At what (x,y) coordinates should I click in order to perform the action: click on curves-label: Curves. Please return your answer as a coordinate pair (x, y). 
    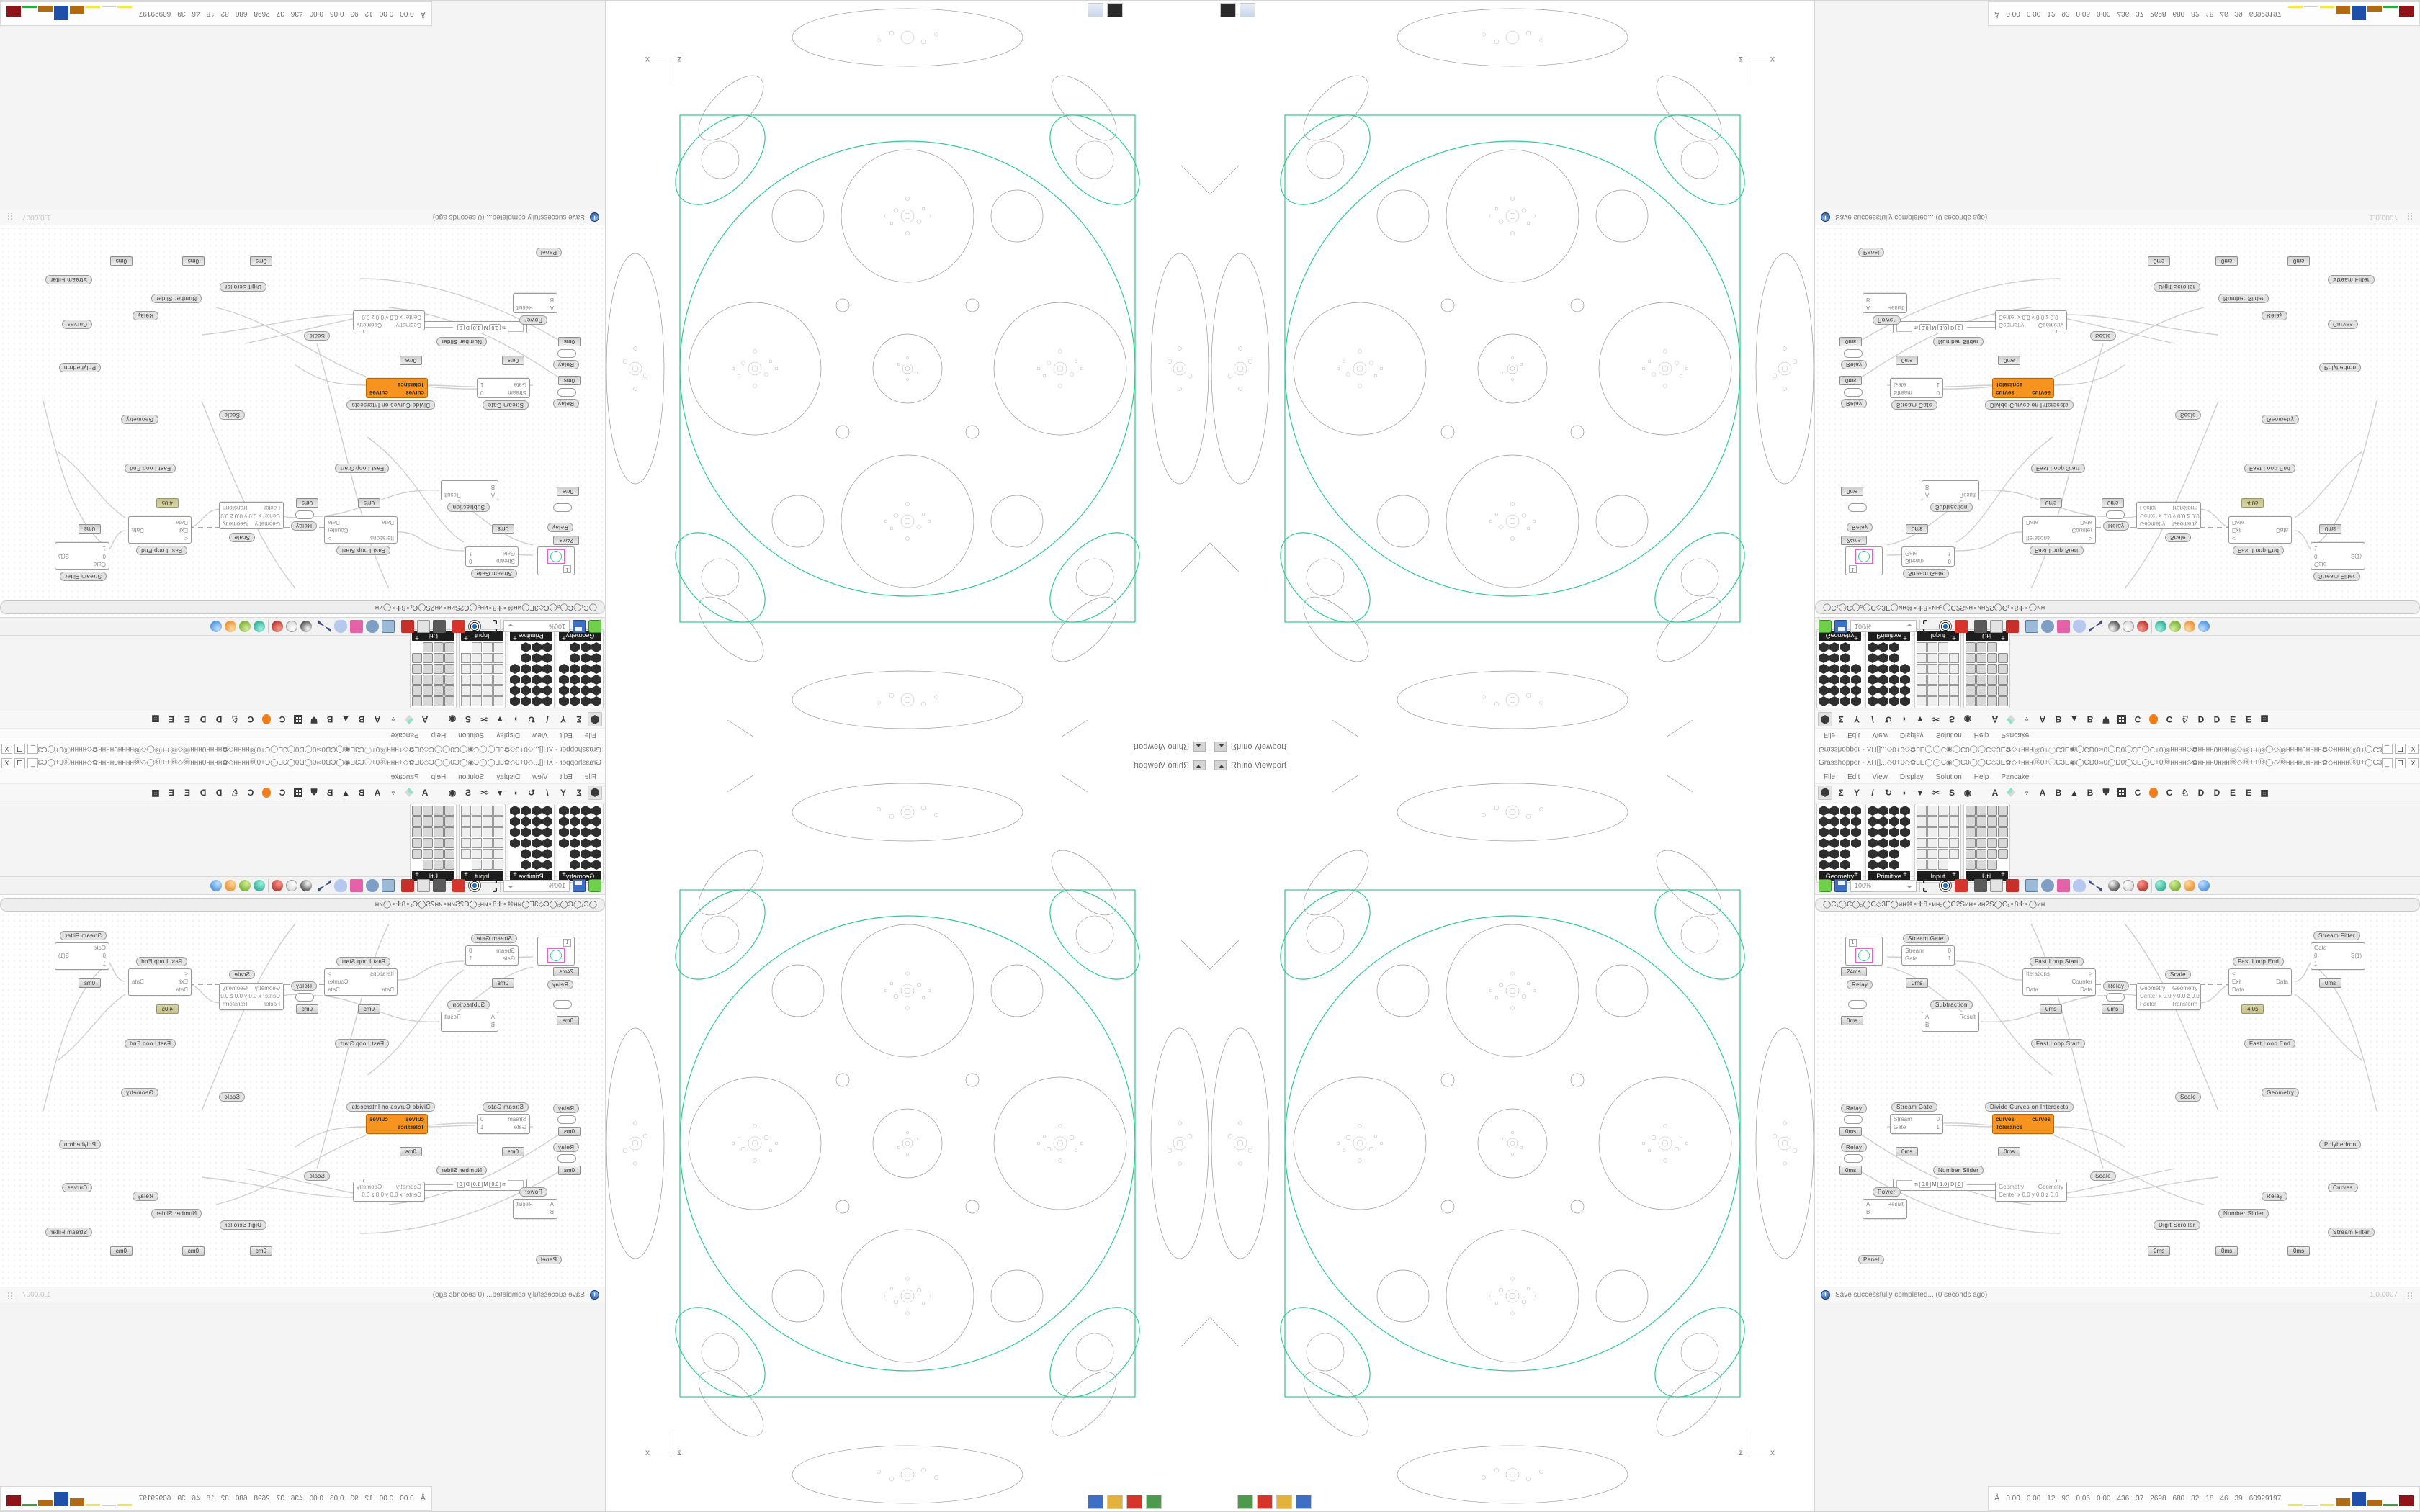
    Looking at the image, I should click on (2343, 1187).